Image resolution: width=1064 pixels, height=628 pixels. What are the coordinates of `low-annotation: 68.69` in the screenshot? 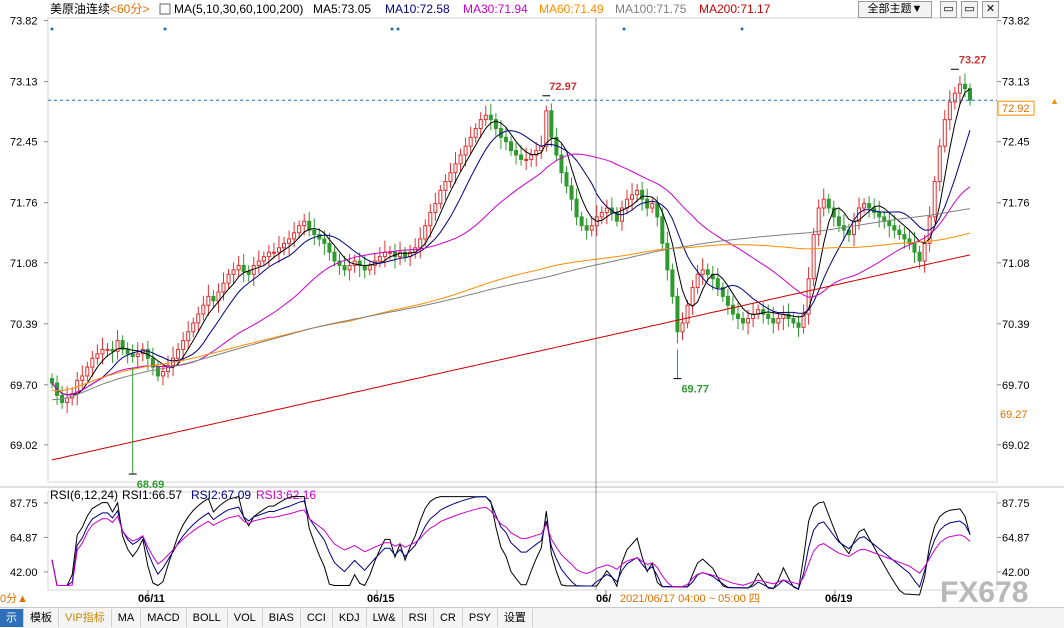 It's located at (151, 485).